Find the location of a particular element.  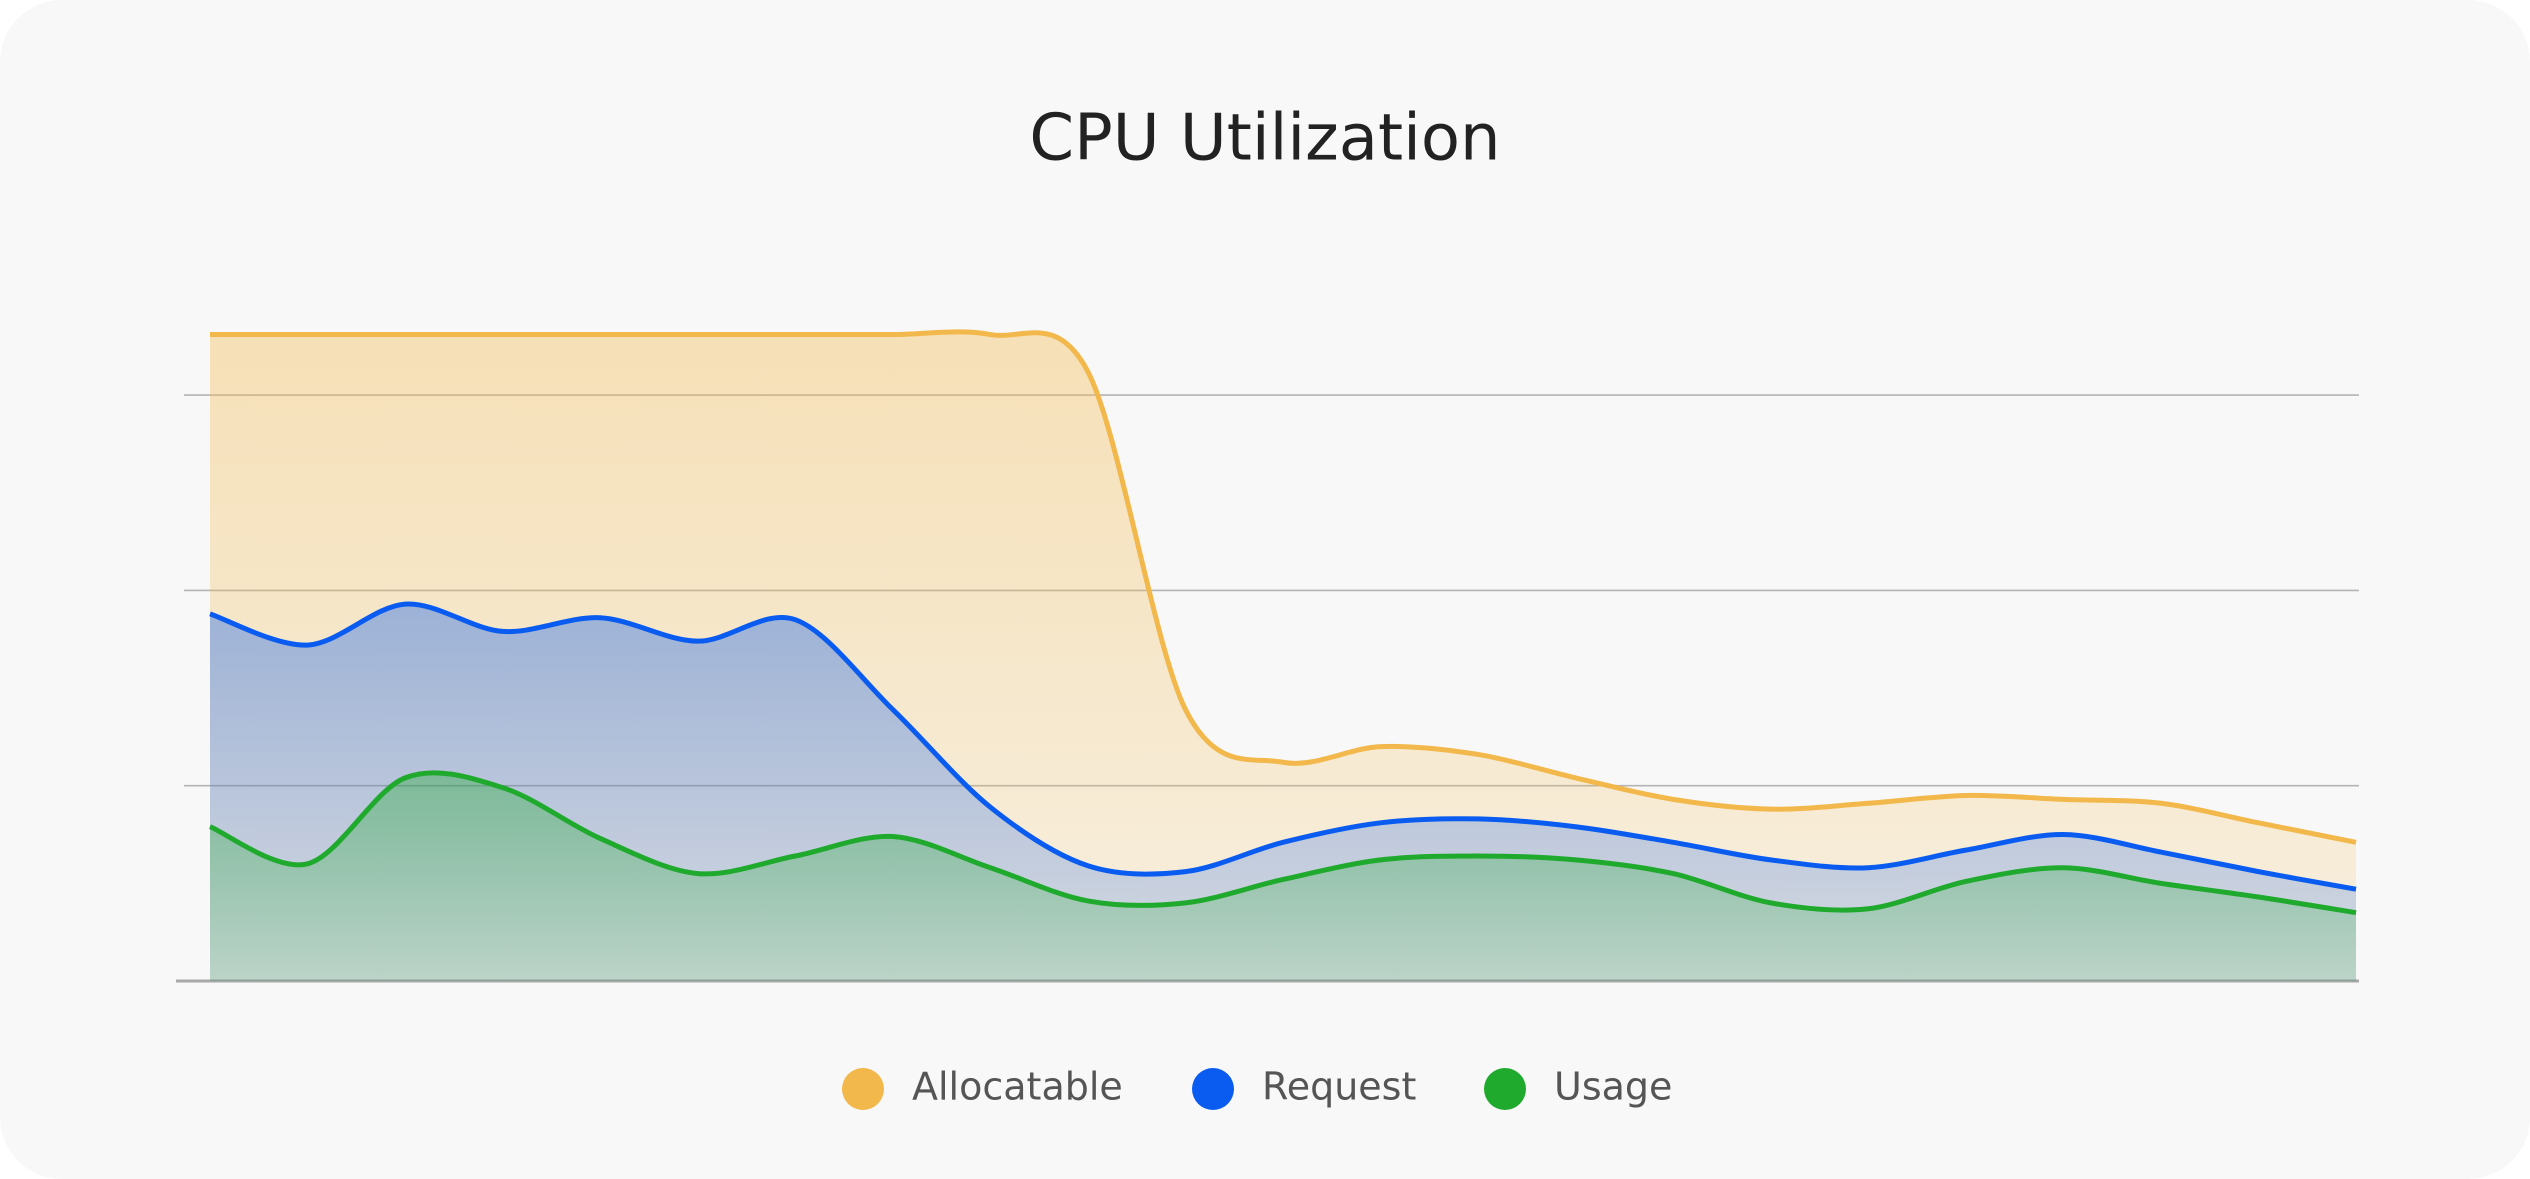

legend-label: Allocatable is located at coordinates (1017, 1087).